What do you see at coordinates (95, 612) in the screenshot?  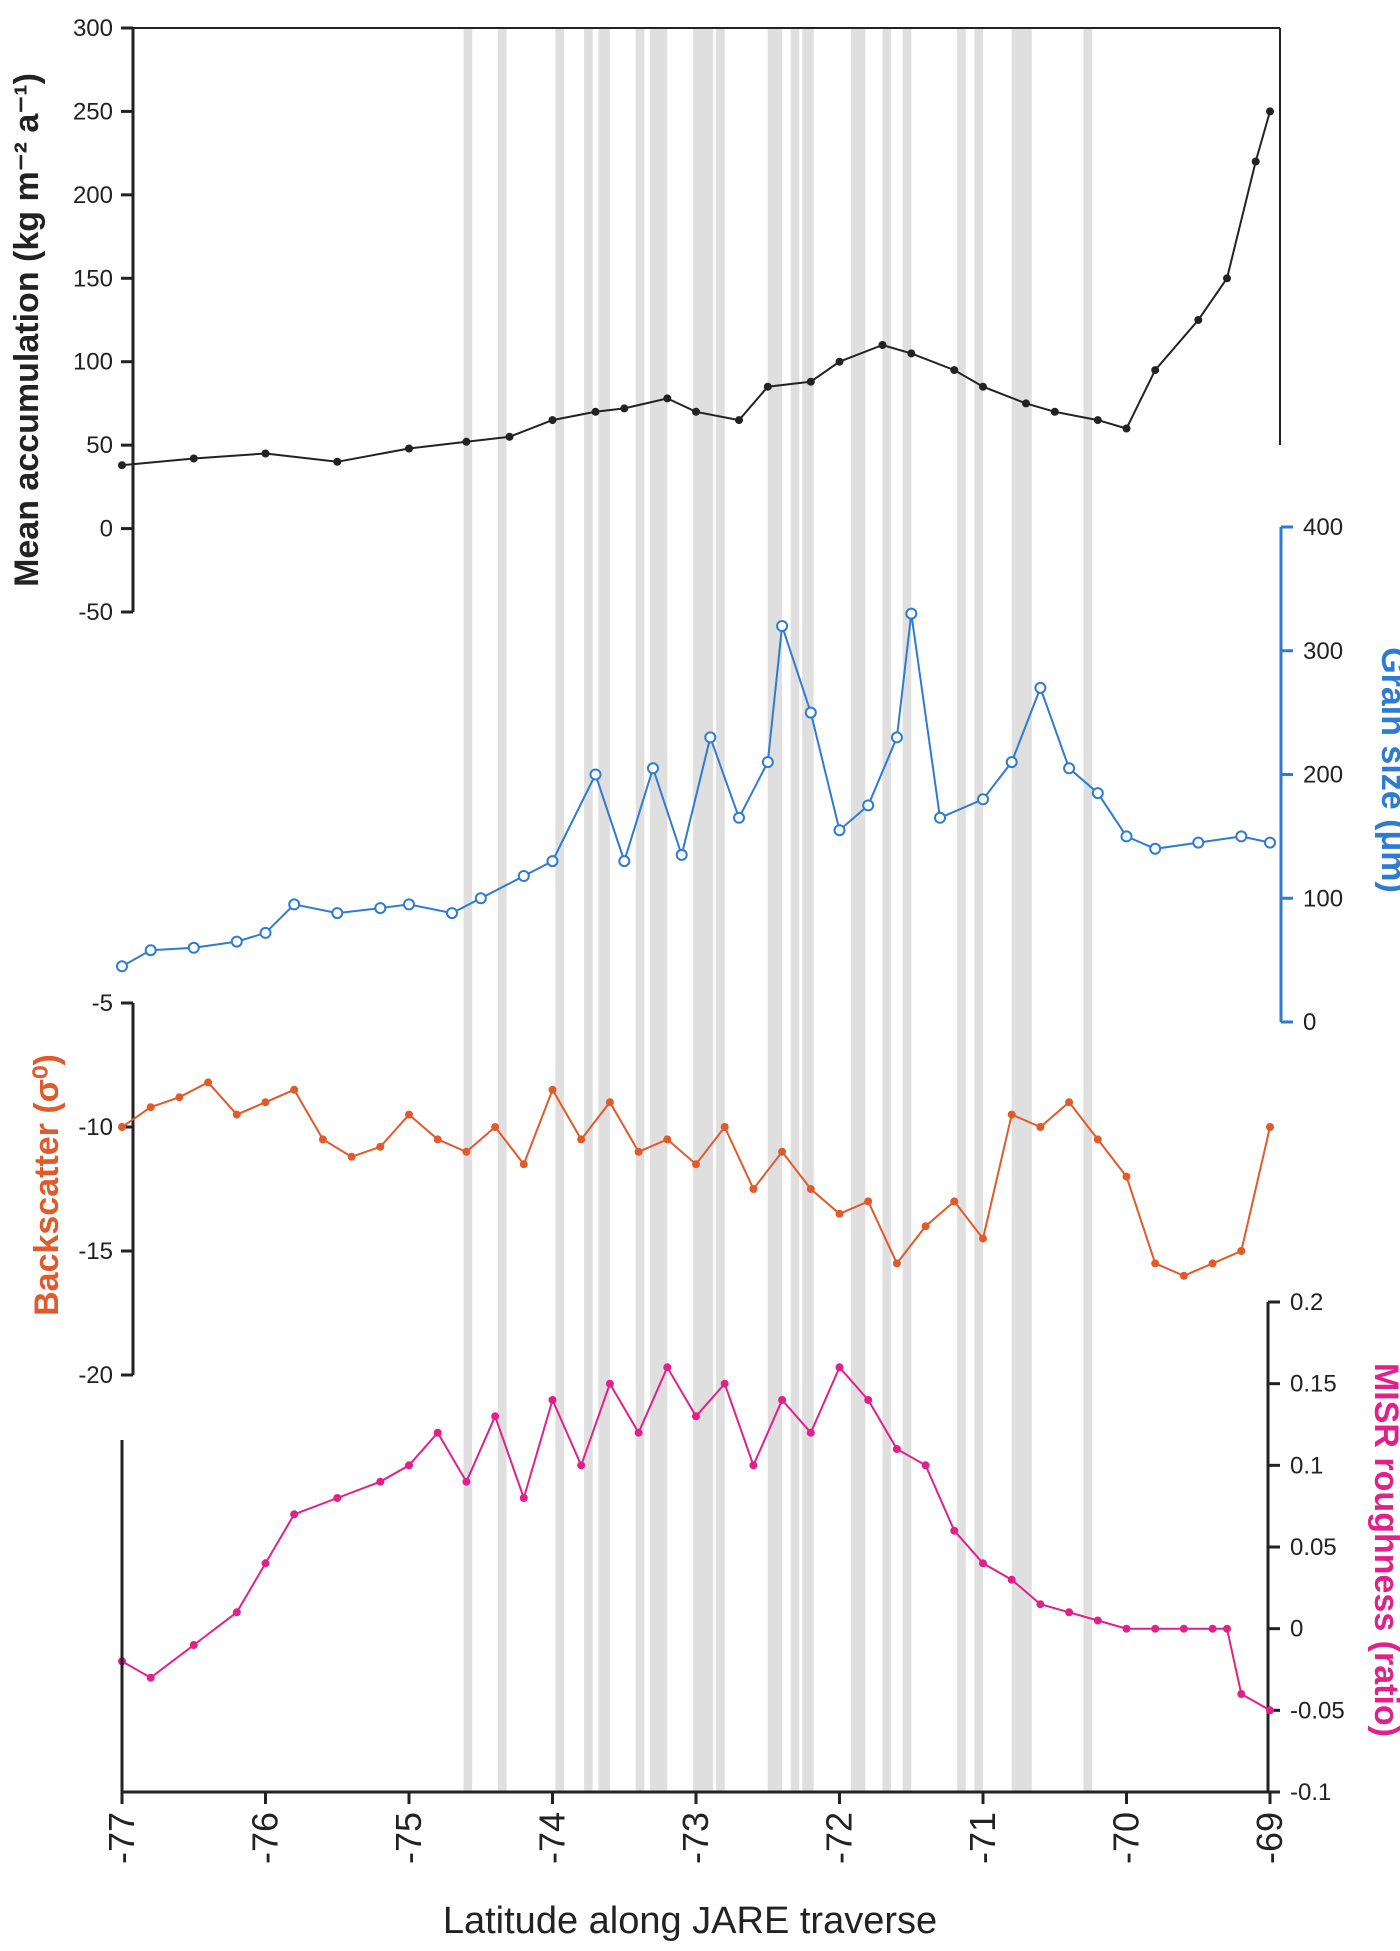 I see `accumulation-y-tick-label-7: -50` at bounding box center [95, 612].